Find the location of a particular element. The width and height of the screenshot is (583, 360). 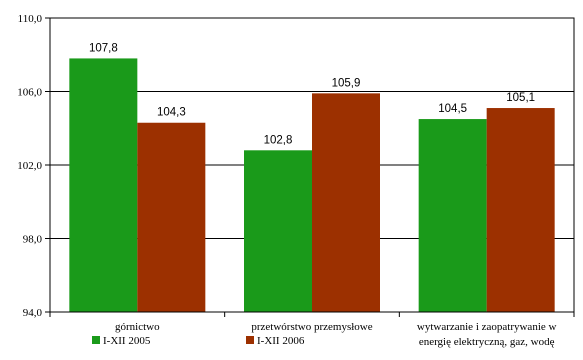

data-label: 105,1 is located at coordinates (520, 98).